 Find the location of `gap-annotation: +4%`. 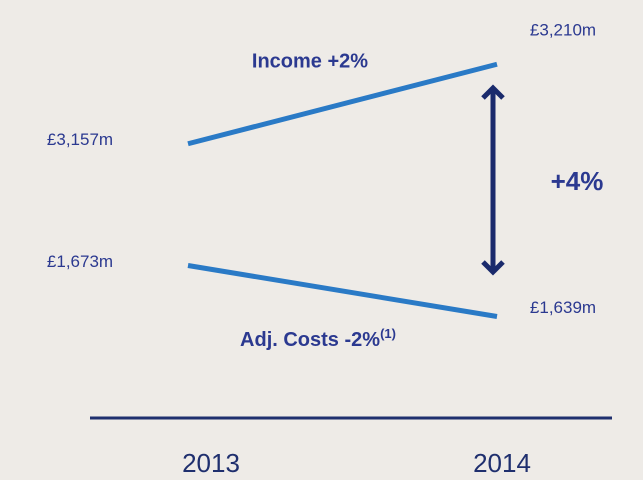

gap-annotation: +4% is located at coordinates (577, 181).